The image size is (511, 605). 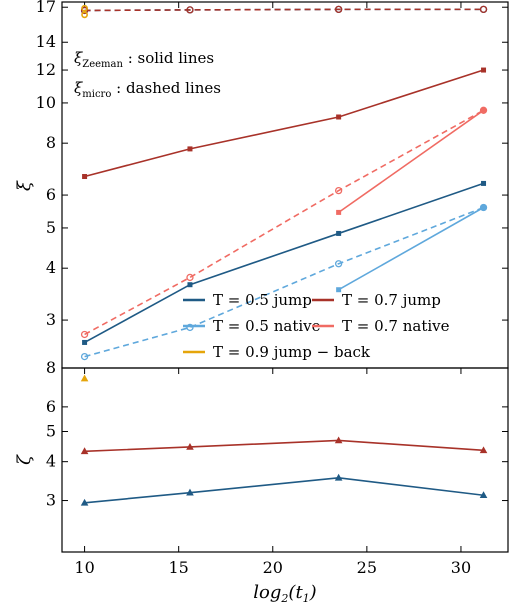 I want to click on y-tick-label: 10, so click(x=46, y=102).